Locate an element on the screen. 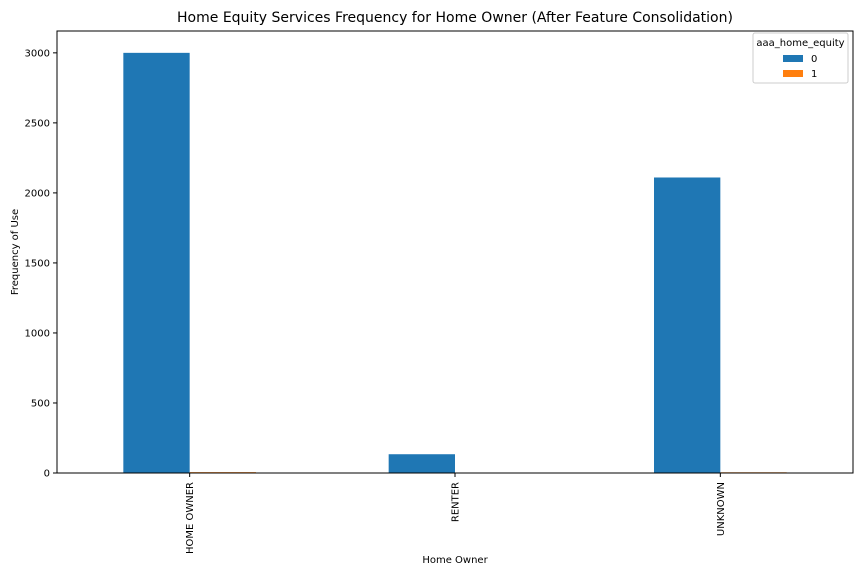 This screenshot has height=576, width=864. y-axis-label: Frequency of Use is located at coordinates (15, 252).